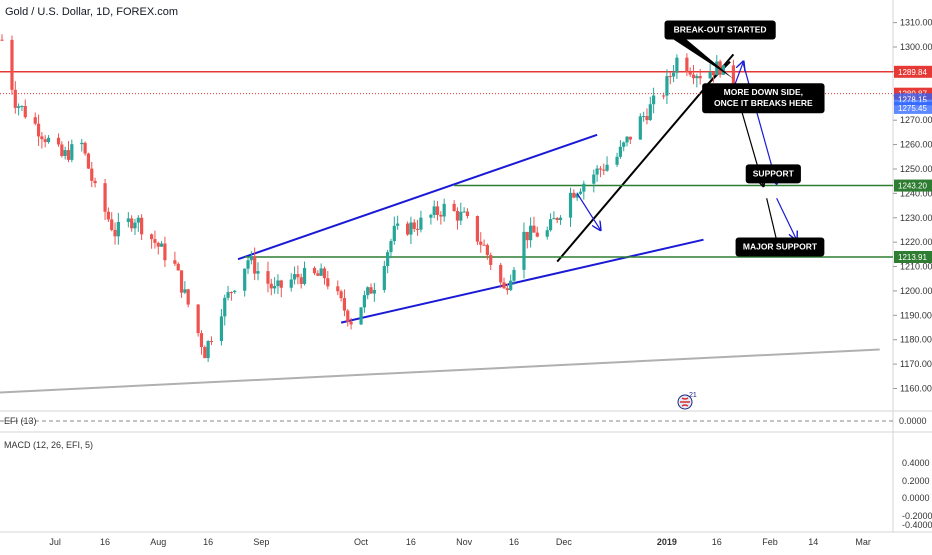 This screenshot has height=555, width=932. I want to click on support-price-label: 1243.20, so click(912, 186).